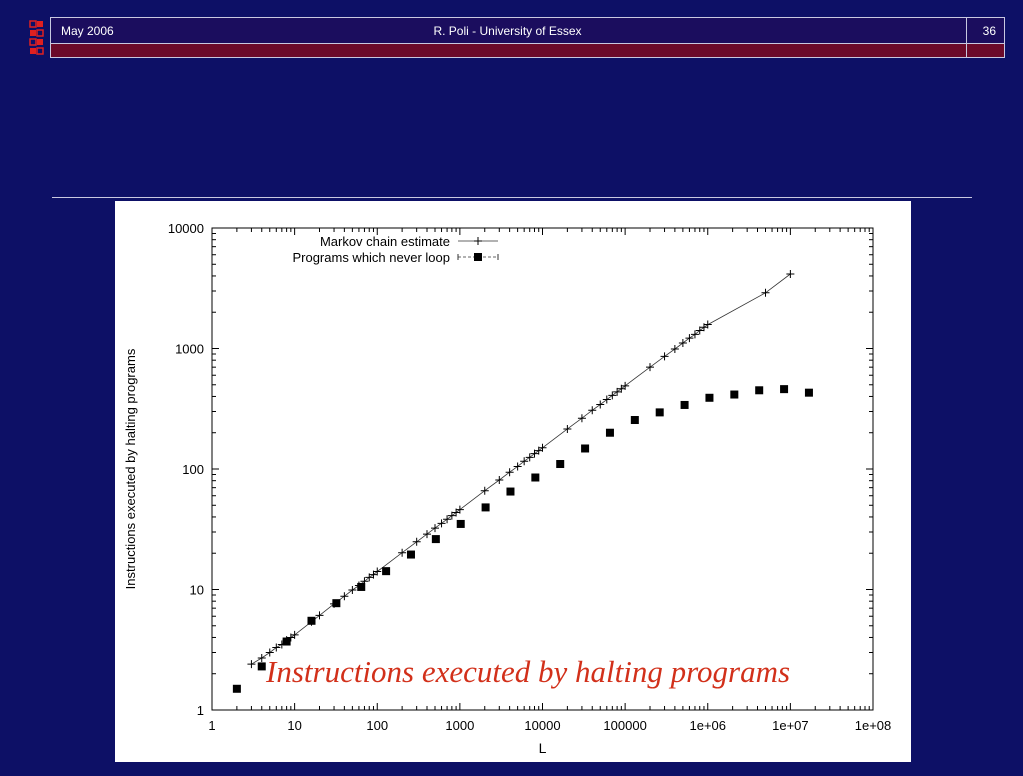 The width and height of the screenshot is (1023, 776). Describe the element at coordinates (200, 710) in the screenshot. I see `y-tick-label: 1` at that location.